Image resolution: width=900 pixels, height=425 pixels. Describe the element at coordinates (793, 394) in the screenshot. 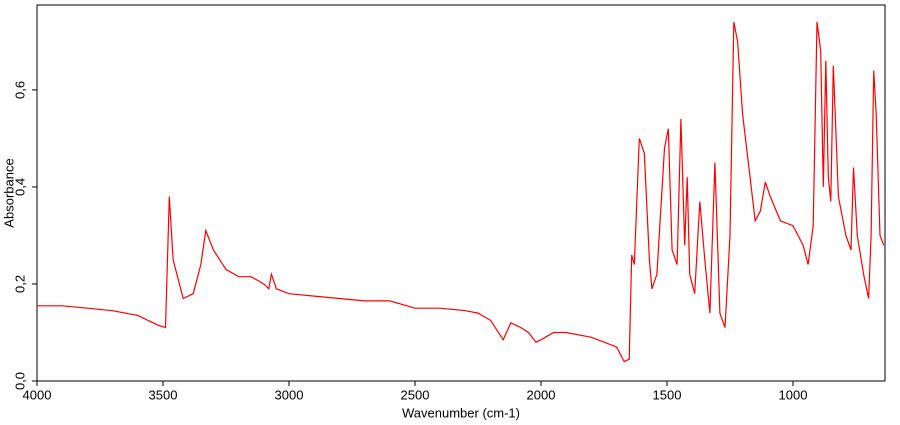

I see `x-tick-label: 1000` at that location.